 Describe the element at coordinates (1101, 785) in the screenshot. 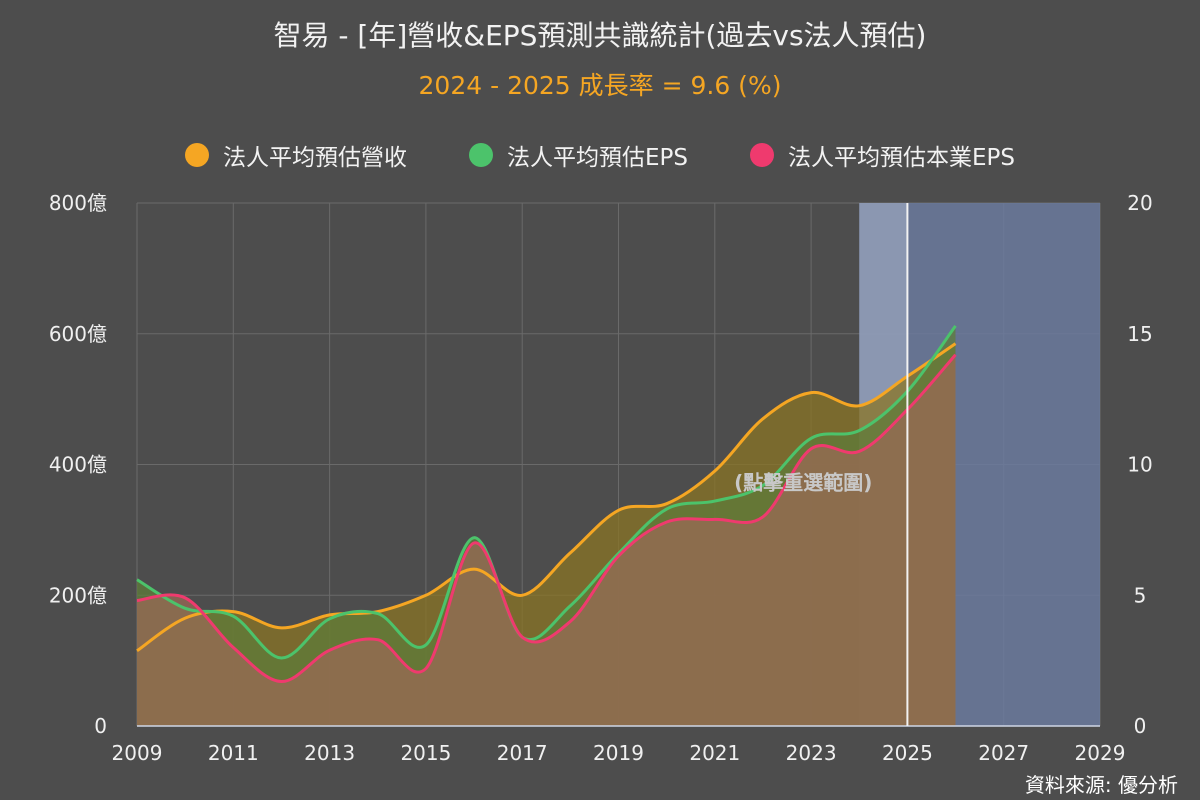

I see `data-source: 資料來源: 優分析` at that location.